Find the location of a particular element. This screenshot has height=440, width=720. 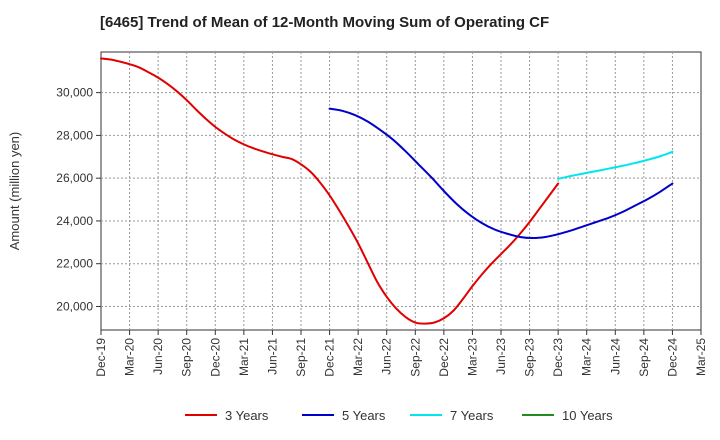

x-tick-label: Mar-25 is located at coordinates (701, 357).